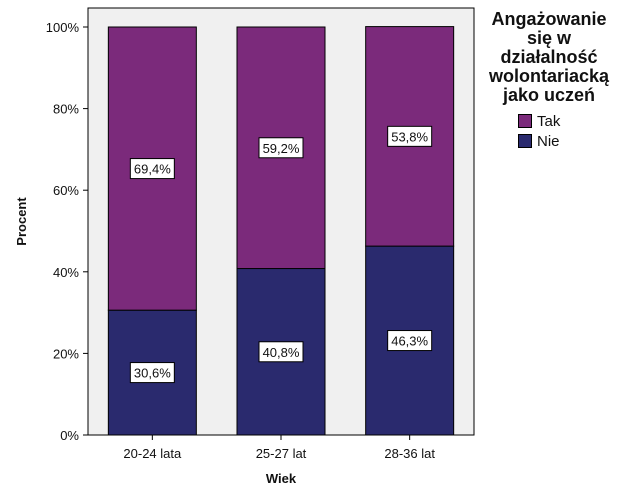 The image size is (626, 501). What do you see at coordinates (571, 141) in the screenshot?
I see `legend-item-nie: Nie` at bounding box center [571, 141].